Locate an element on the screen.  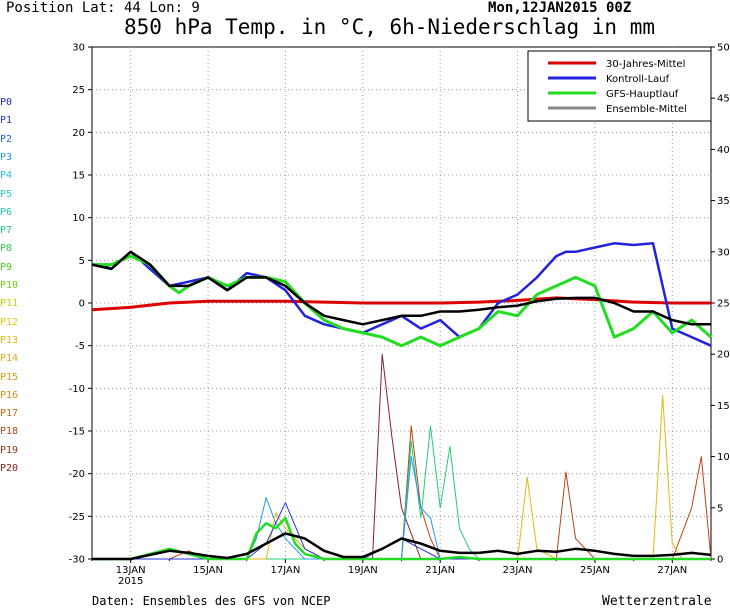
legend-label: Ensemble-Mittel is located at coordinates (646, 109).